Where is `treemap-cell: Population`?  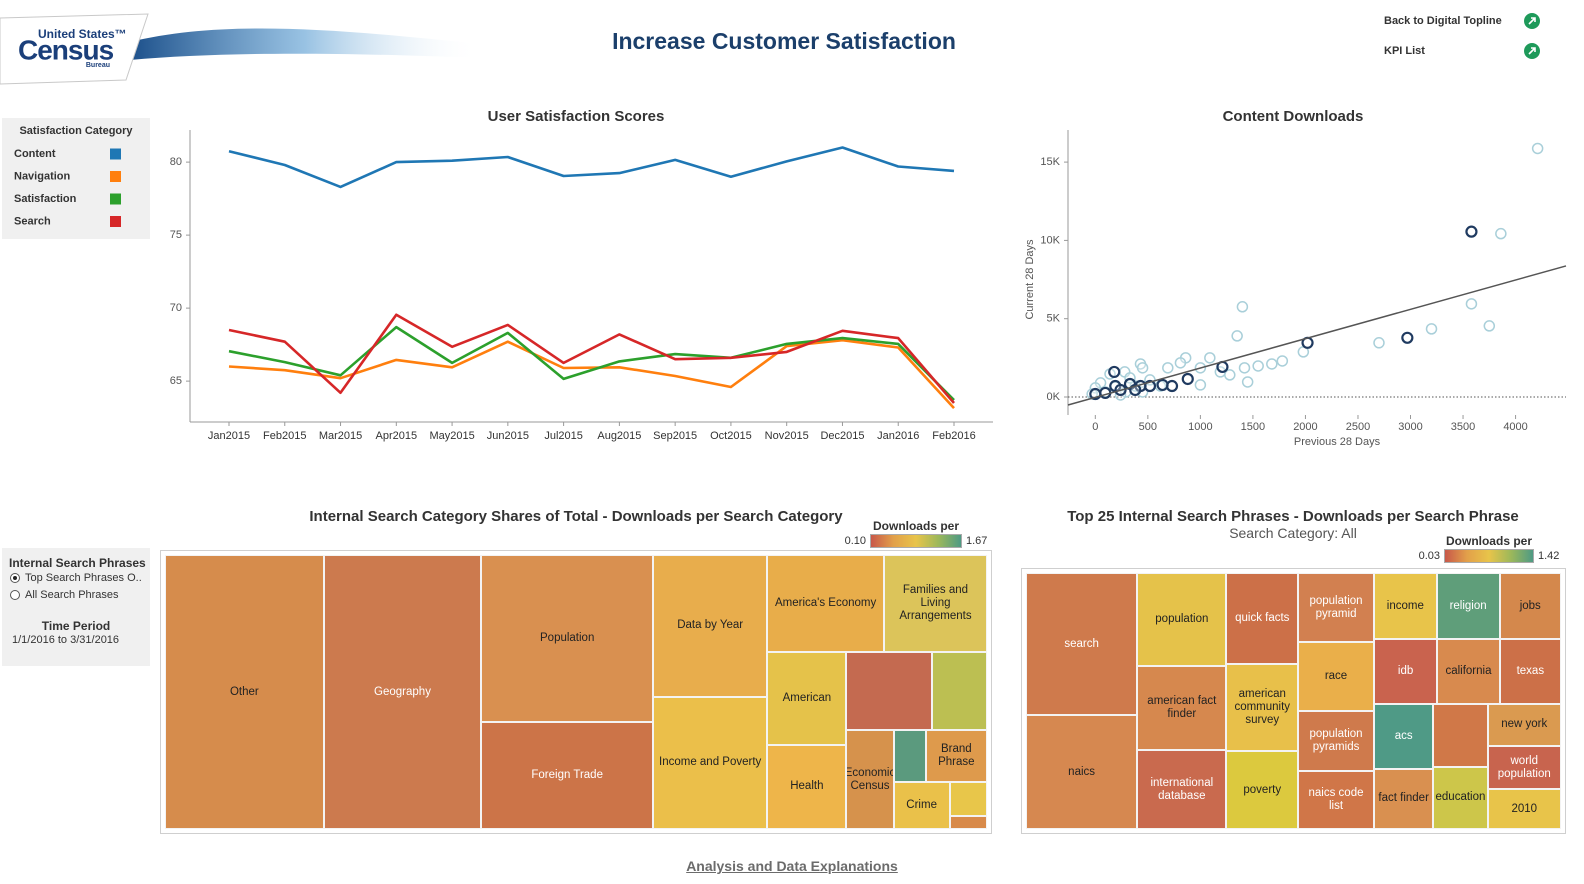
treemap-cell: Population is located at coordinates (567, 638).